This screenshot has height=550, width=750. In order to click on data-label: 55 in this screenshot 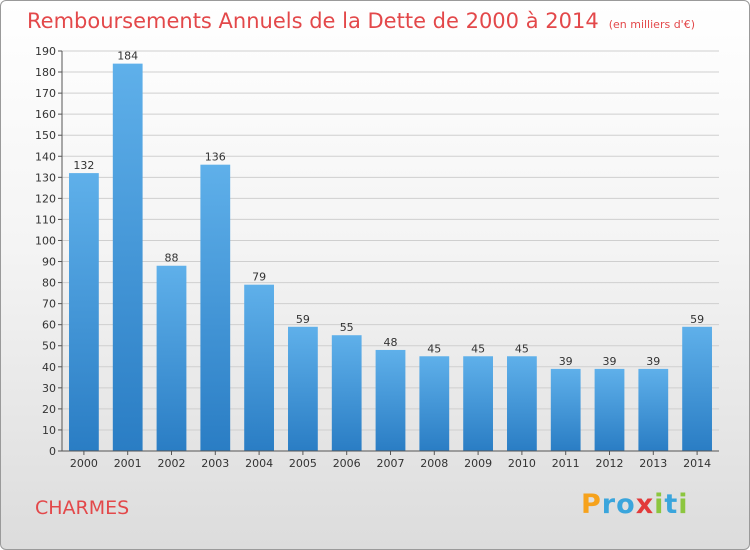, I will do `click(347, 327)`.